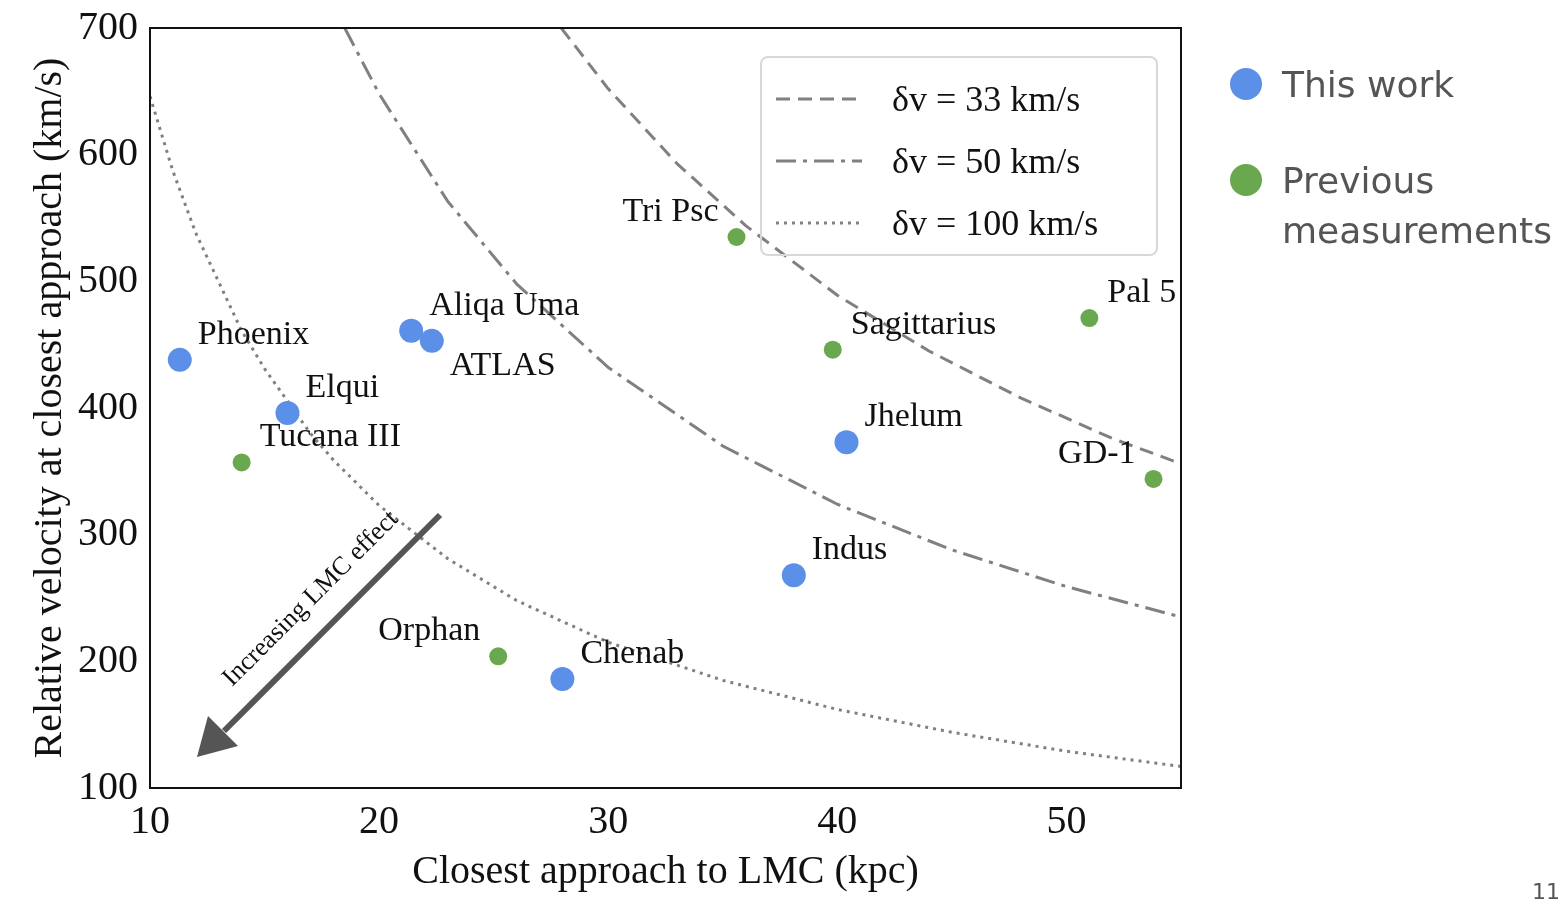 Image resolution: width=1564 pixels, height=906 pixels. I want to click on annotation: Orphan, so click(429, 629).